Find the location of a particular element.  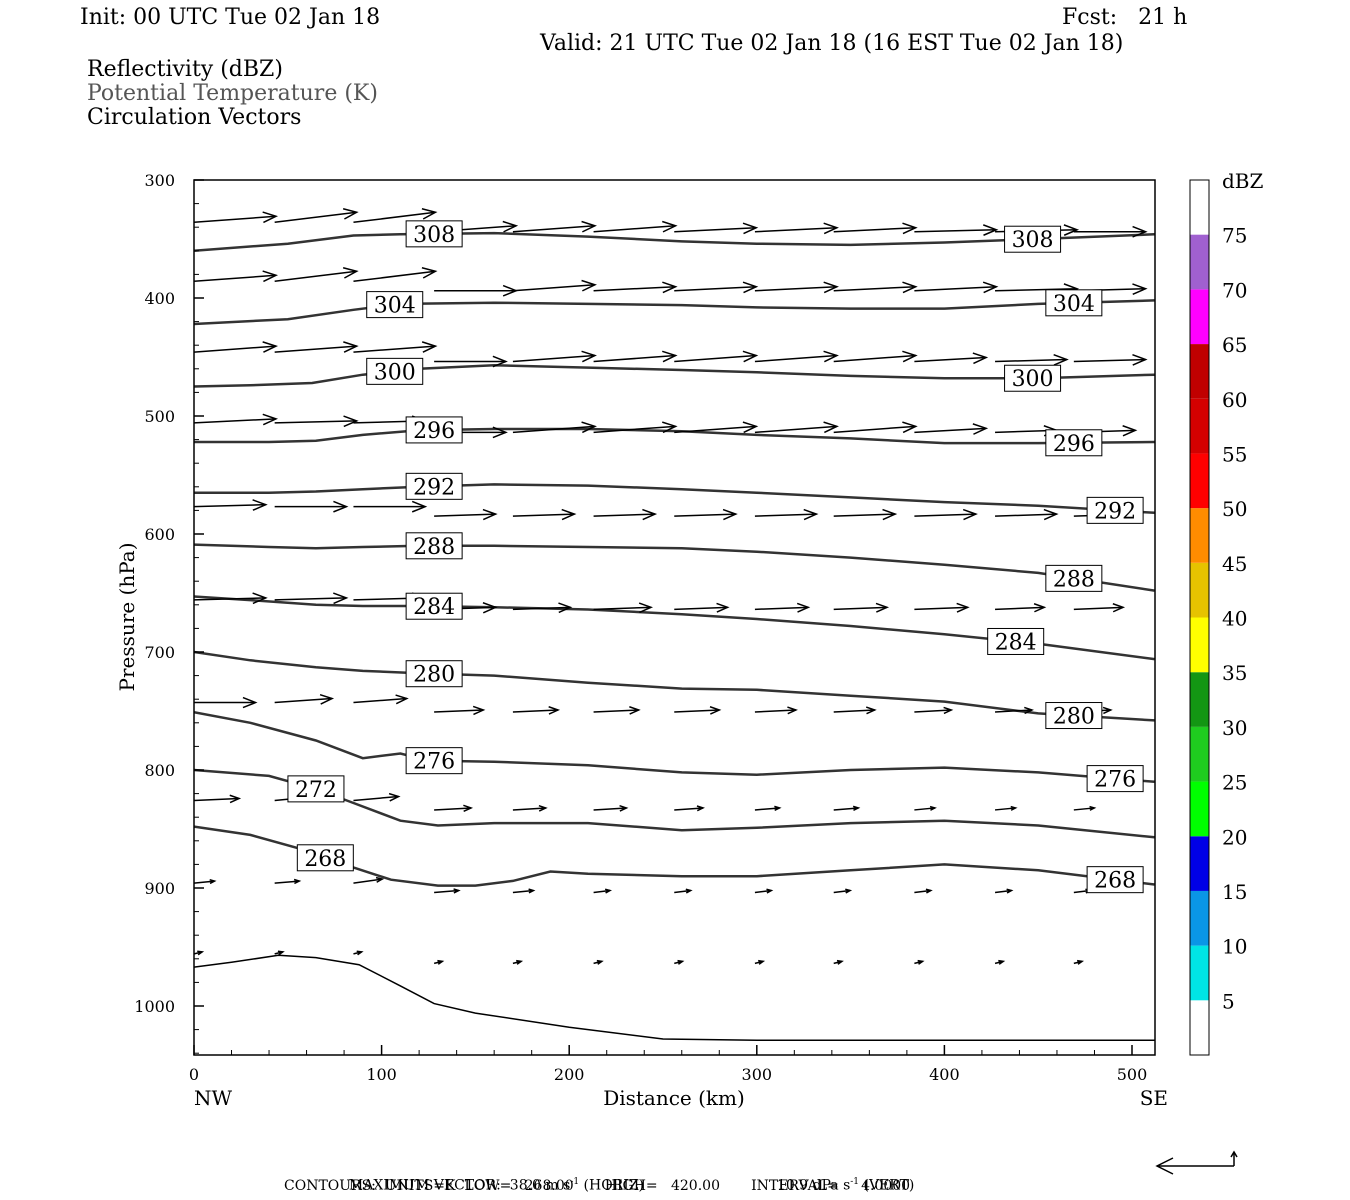

svg-text: 296 is located at coordinates (434, 431).